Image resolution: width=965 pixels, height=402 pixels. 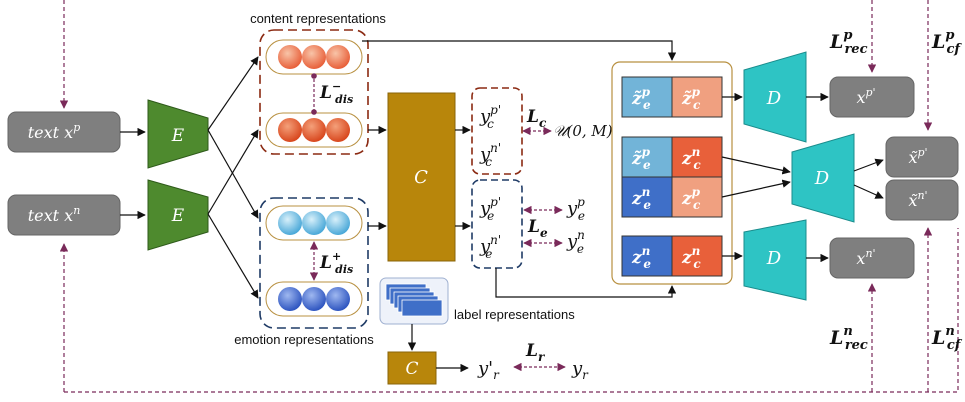 What do you see at coordinates (314, 223) in the screenshot?
I see `emotion-rep-top` at bounding box center [314, 223].